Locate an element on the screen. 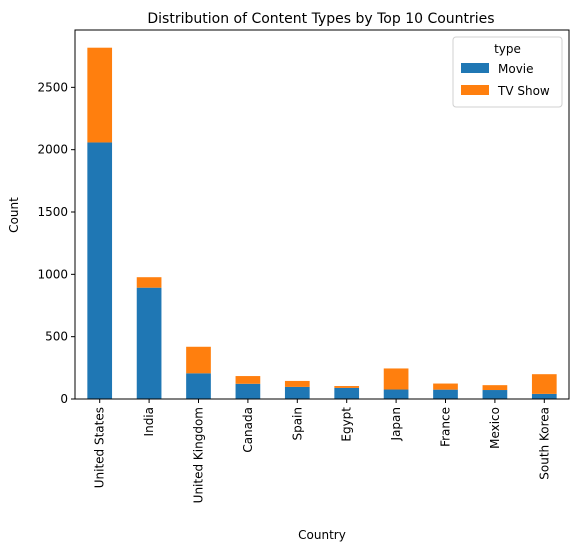 This screenshot has height=550, width=580. y-tick-label-4: 2000 is located at coordinates (52, 150).